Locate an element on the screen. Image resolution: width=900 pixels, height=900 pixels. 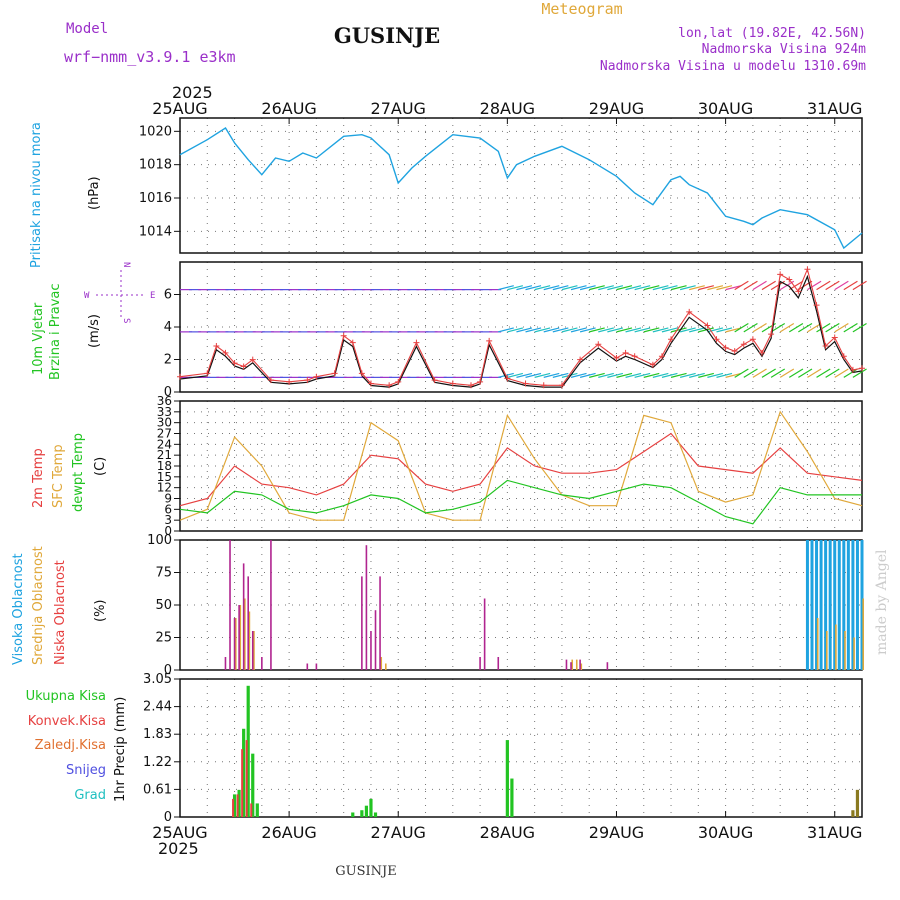
y-tick-label: 1016 is located at coordinates (155, 198).